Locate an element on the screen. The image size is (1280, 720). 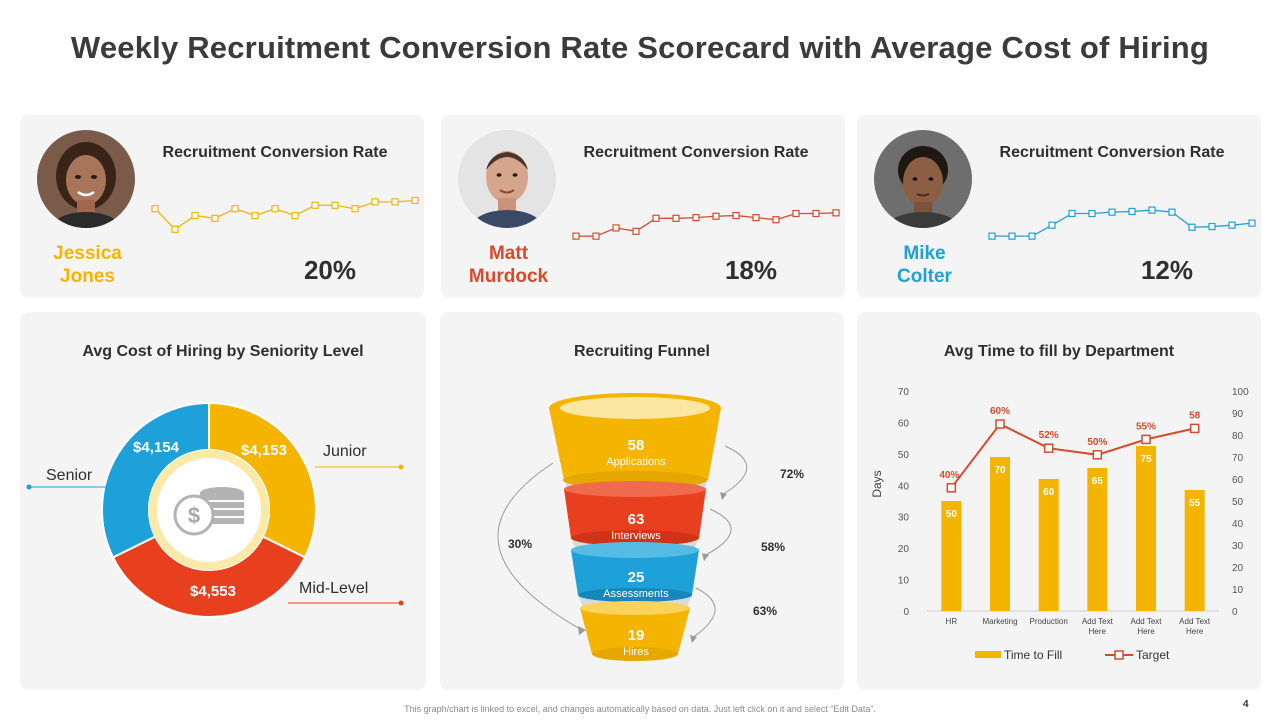
y2-tick-label: 50 is located at coordinates (1238, 502).